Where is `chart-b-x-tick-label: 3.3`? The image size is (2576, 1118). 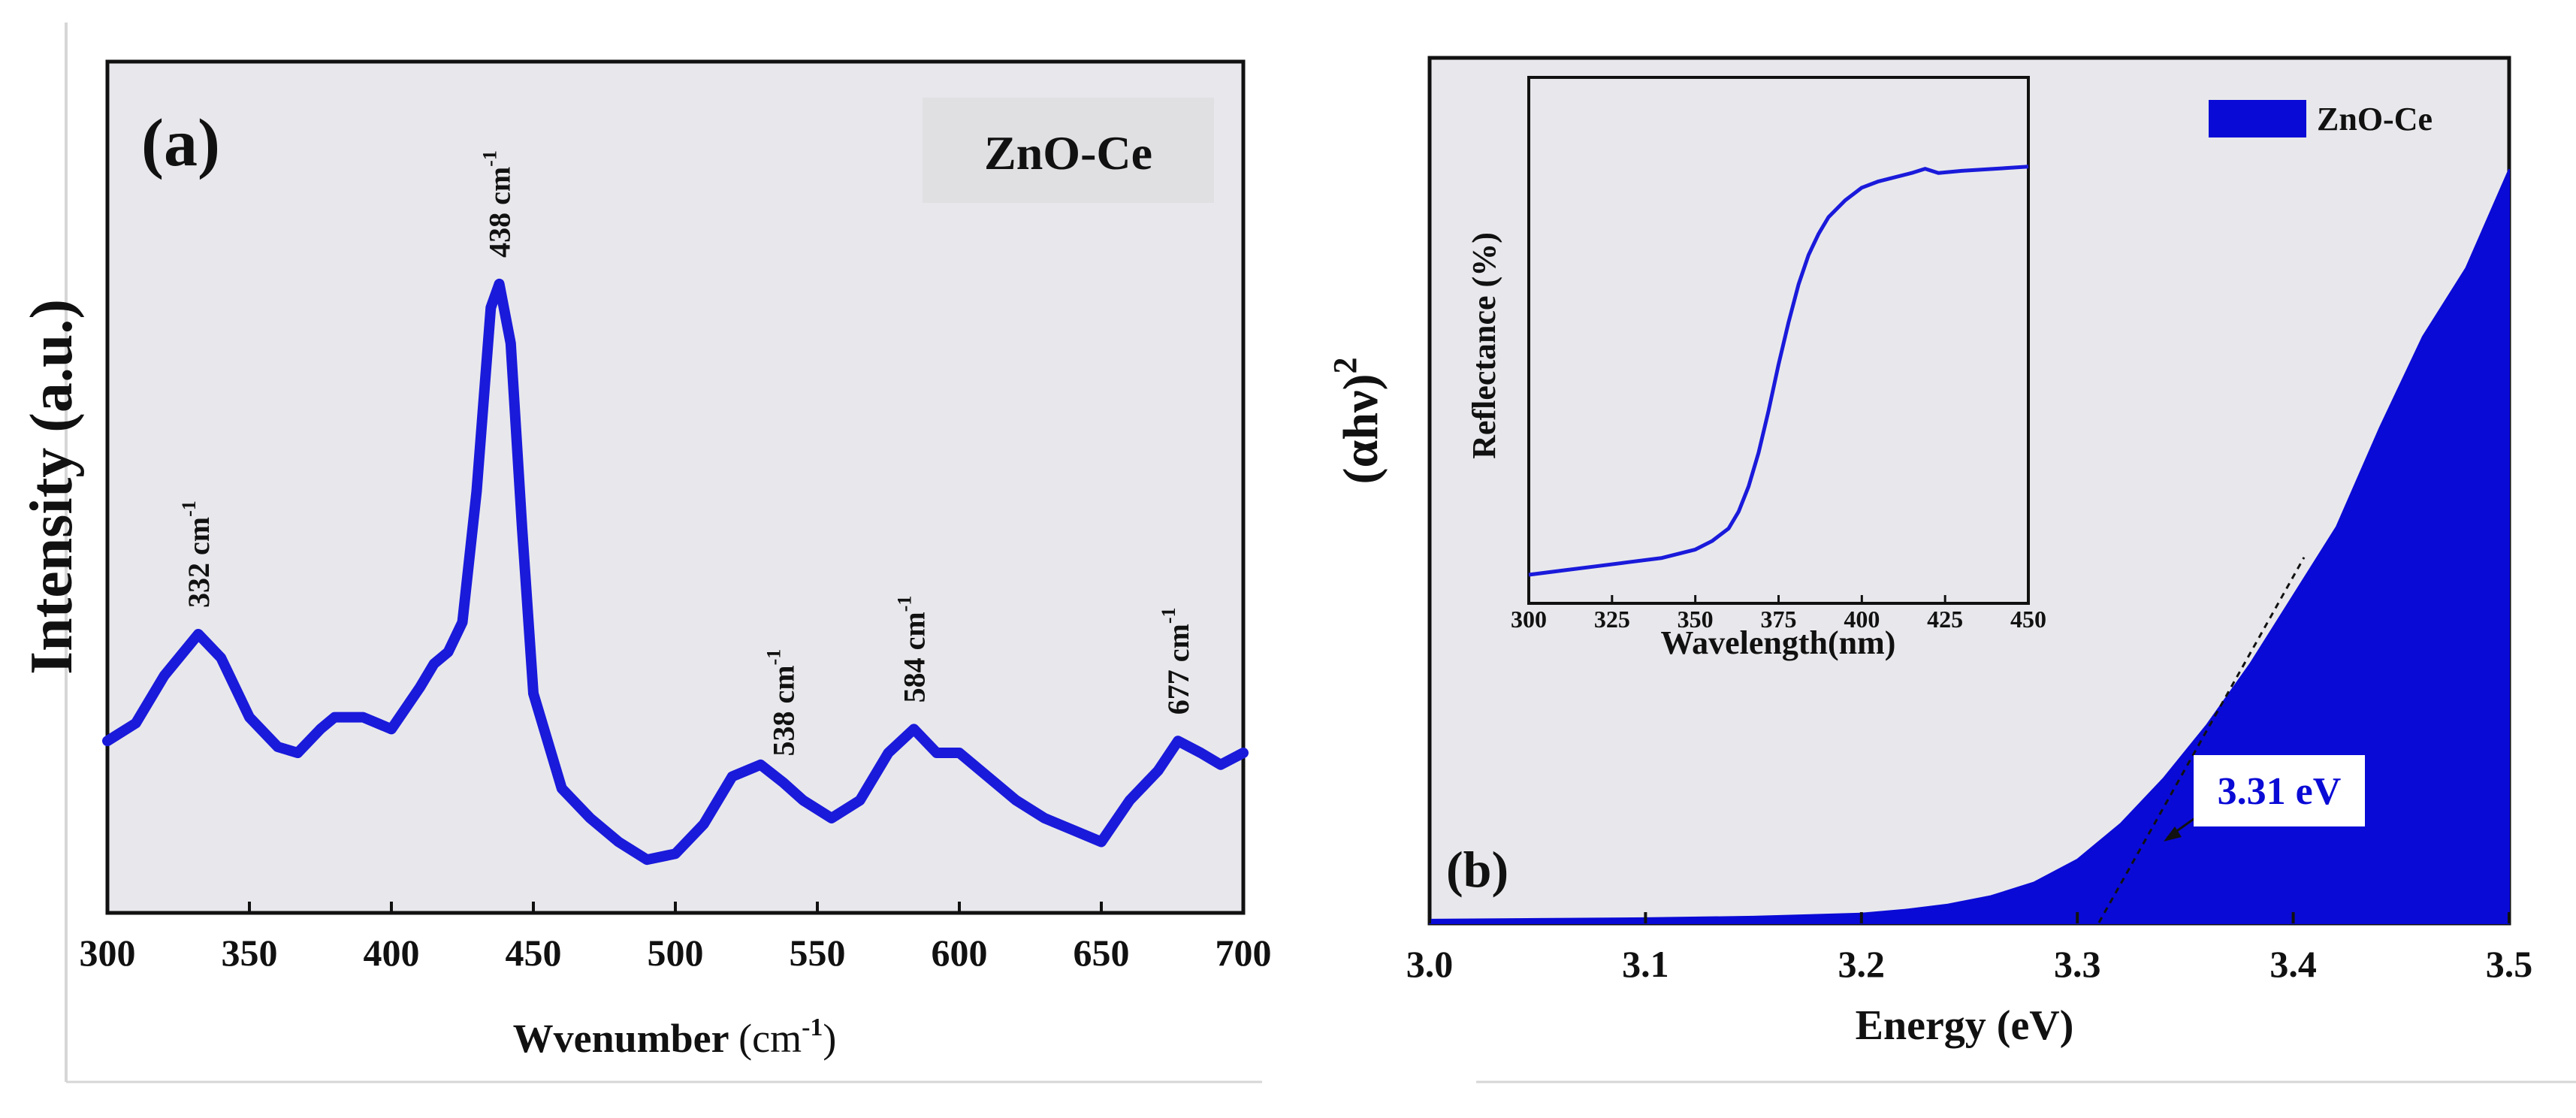 chart-b-x-tick-label: 3.3 is located at coordinates (2077, 964).